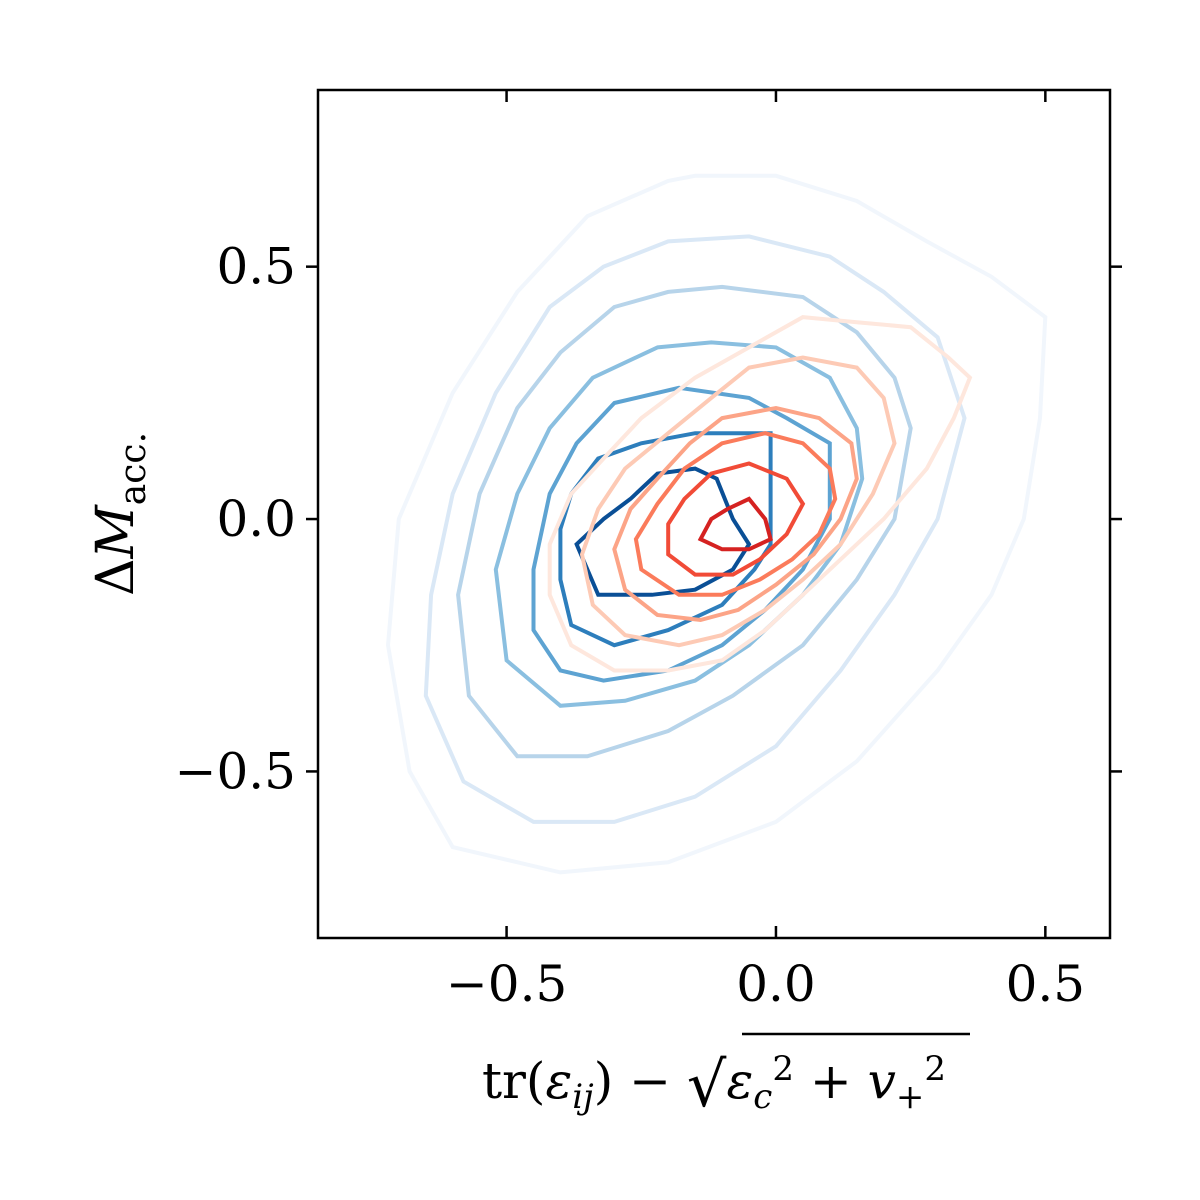 The height and width of the screenshot is (1200, 1200). Describe the element at coordinates (235, 771) in the screenshot. I see `y-tick-label: −0.5` at that location.